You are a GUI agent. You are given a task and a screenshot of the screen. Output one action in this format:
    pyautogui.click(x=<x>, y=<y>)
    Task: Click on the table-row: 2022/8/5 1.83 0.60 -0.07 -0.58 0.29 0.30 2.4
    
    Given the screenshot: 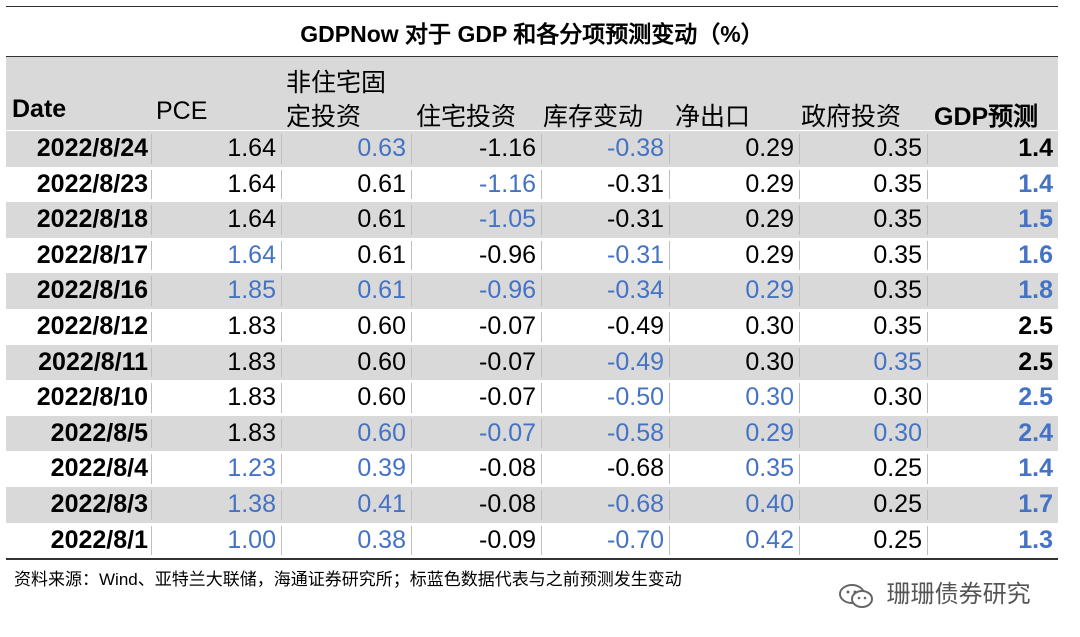 What is the action you would take?
    pyautogui.click(x=532, y=433)
    